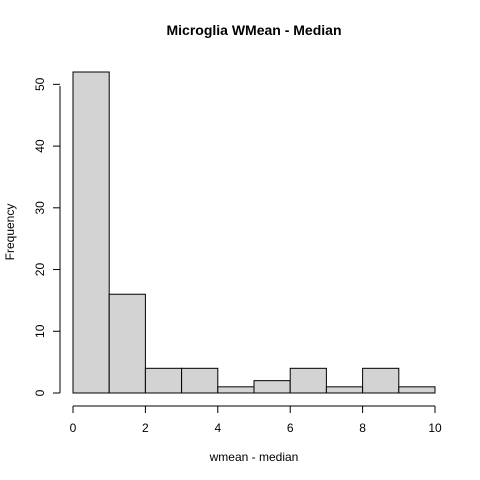 This screenshot has height=480, width=480. What do you see at coordinates (254, 457) in the screenshot?
I see `x-axis-label: wmean - median` at bounding box center [254, 457].